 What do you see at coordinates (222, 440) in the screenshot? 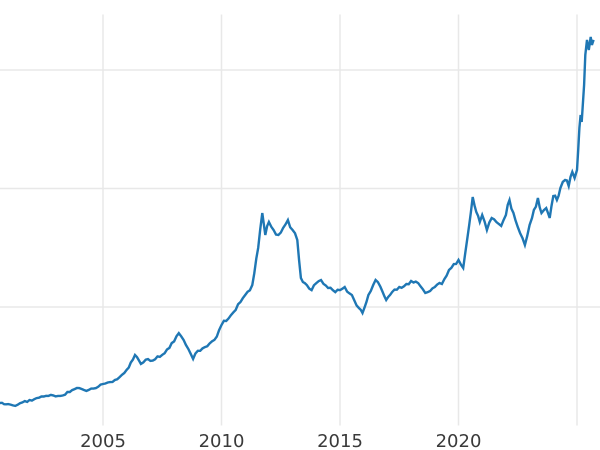
I see `x-tick-2010: 2010` at bounding box center [222, 440].